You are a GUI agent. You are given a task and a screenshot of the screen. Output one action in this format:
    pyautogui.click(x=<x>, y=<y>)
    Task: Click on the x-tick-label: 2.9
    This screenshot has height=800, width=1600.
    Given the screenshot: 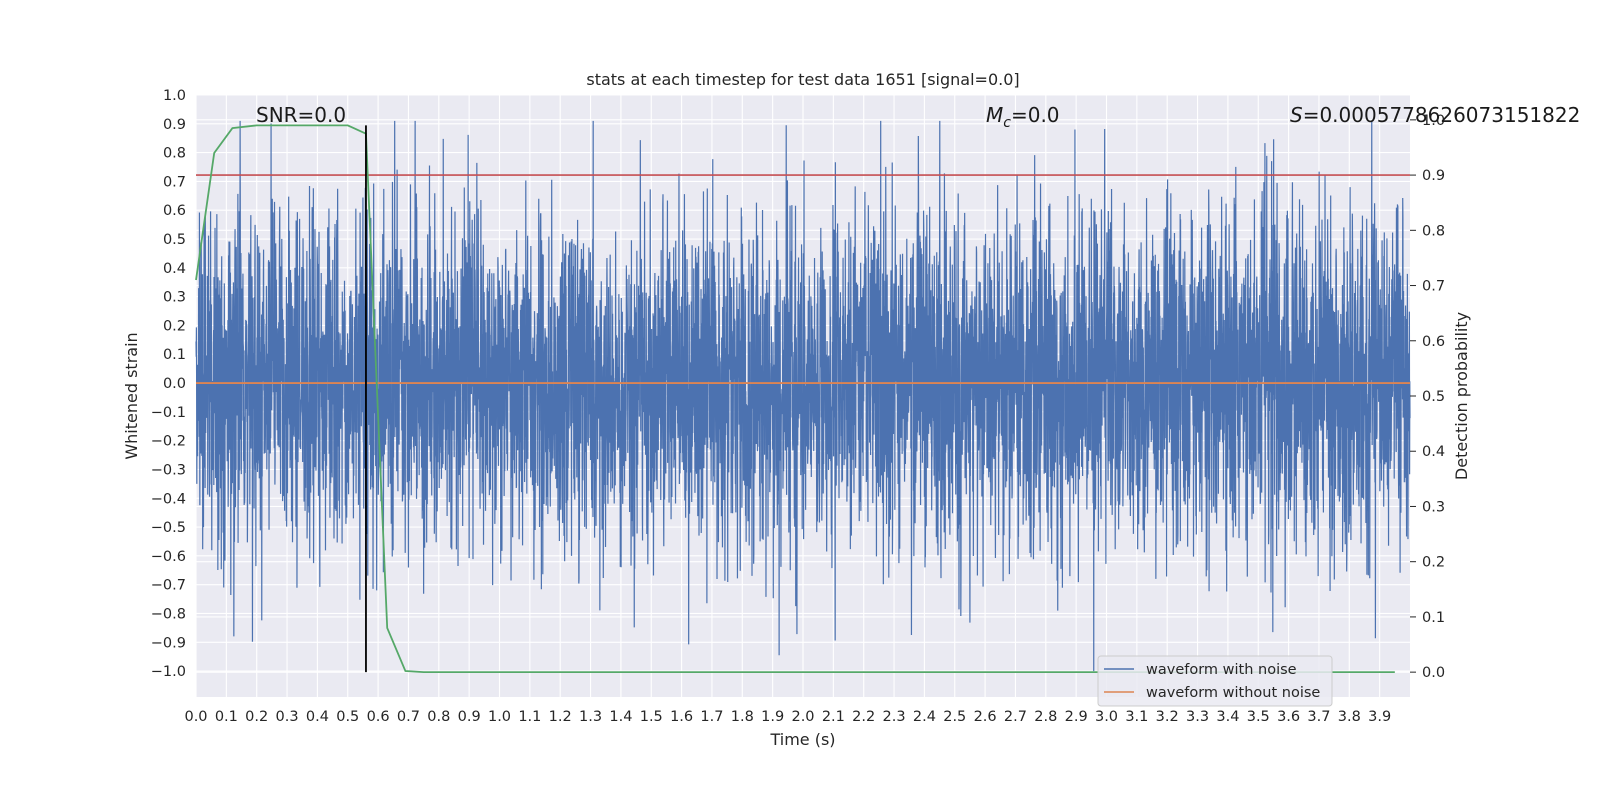 What is the action you would take?
    pyautogui.click(x=1076, y=717)
    